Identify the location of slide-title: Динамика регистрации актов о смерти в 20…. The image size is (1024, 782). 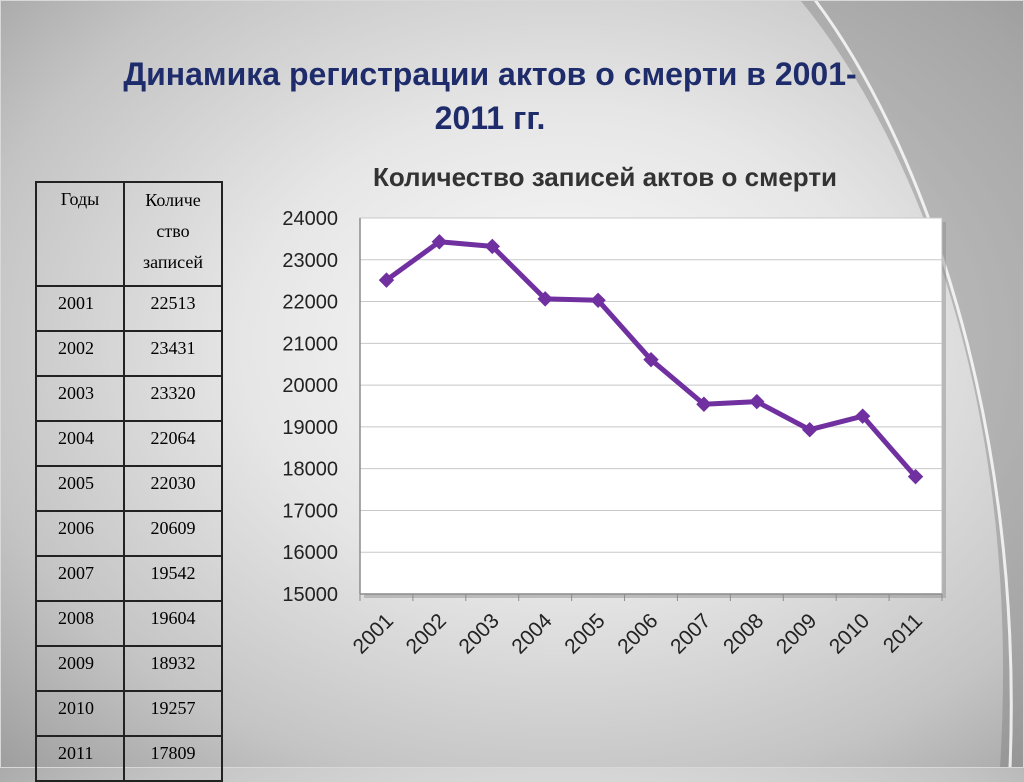
(490, 96).